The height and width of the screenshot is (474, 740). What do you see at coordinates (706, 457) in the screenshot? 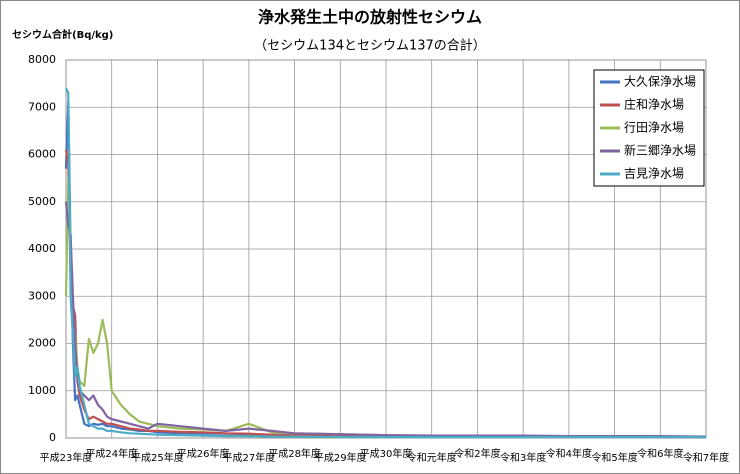
I see `x-tick-label: 令和7年度` at bounding box center [706, 457].